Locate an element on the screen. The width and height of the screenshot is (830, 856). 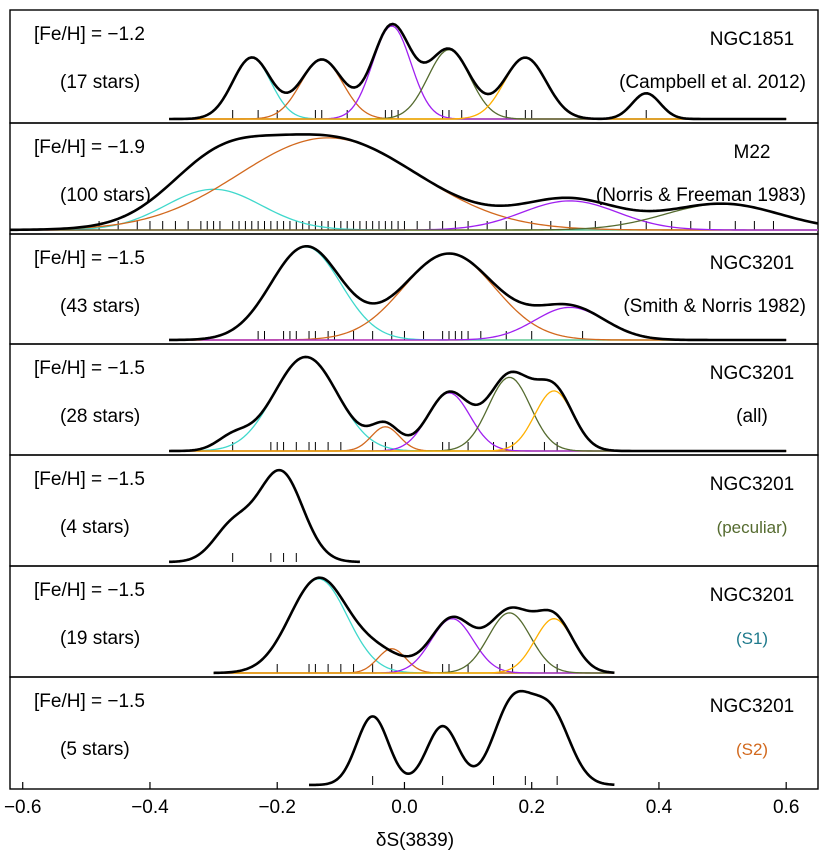
x-axis-label: δS(3839) is located at coordinates (415, 840).